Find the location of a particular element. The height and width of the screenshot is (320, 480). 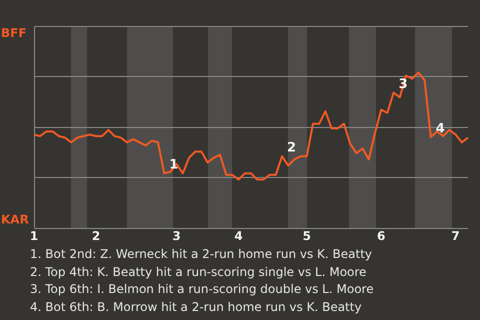

x-tick-label: 4 is located at coordinates (238, 235).